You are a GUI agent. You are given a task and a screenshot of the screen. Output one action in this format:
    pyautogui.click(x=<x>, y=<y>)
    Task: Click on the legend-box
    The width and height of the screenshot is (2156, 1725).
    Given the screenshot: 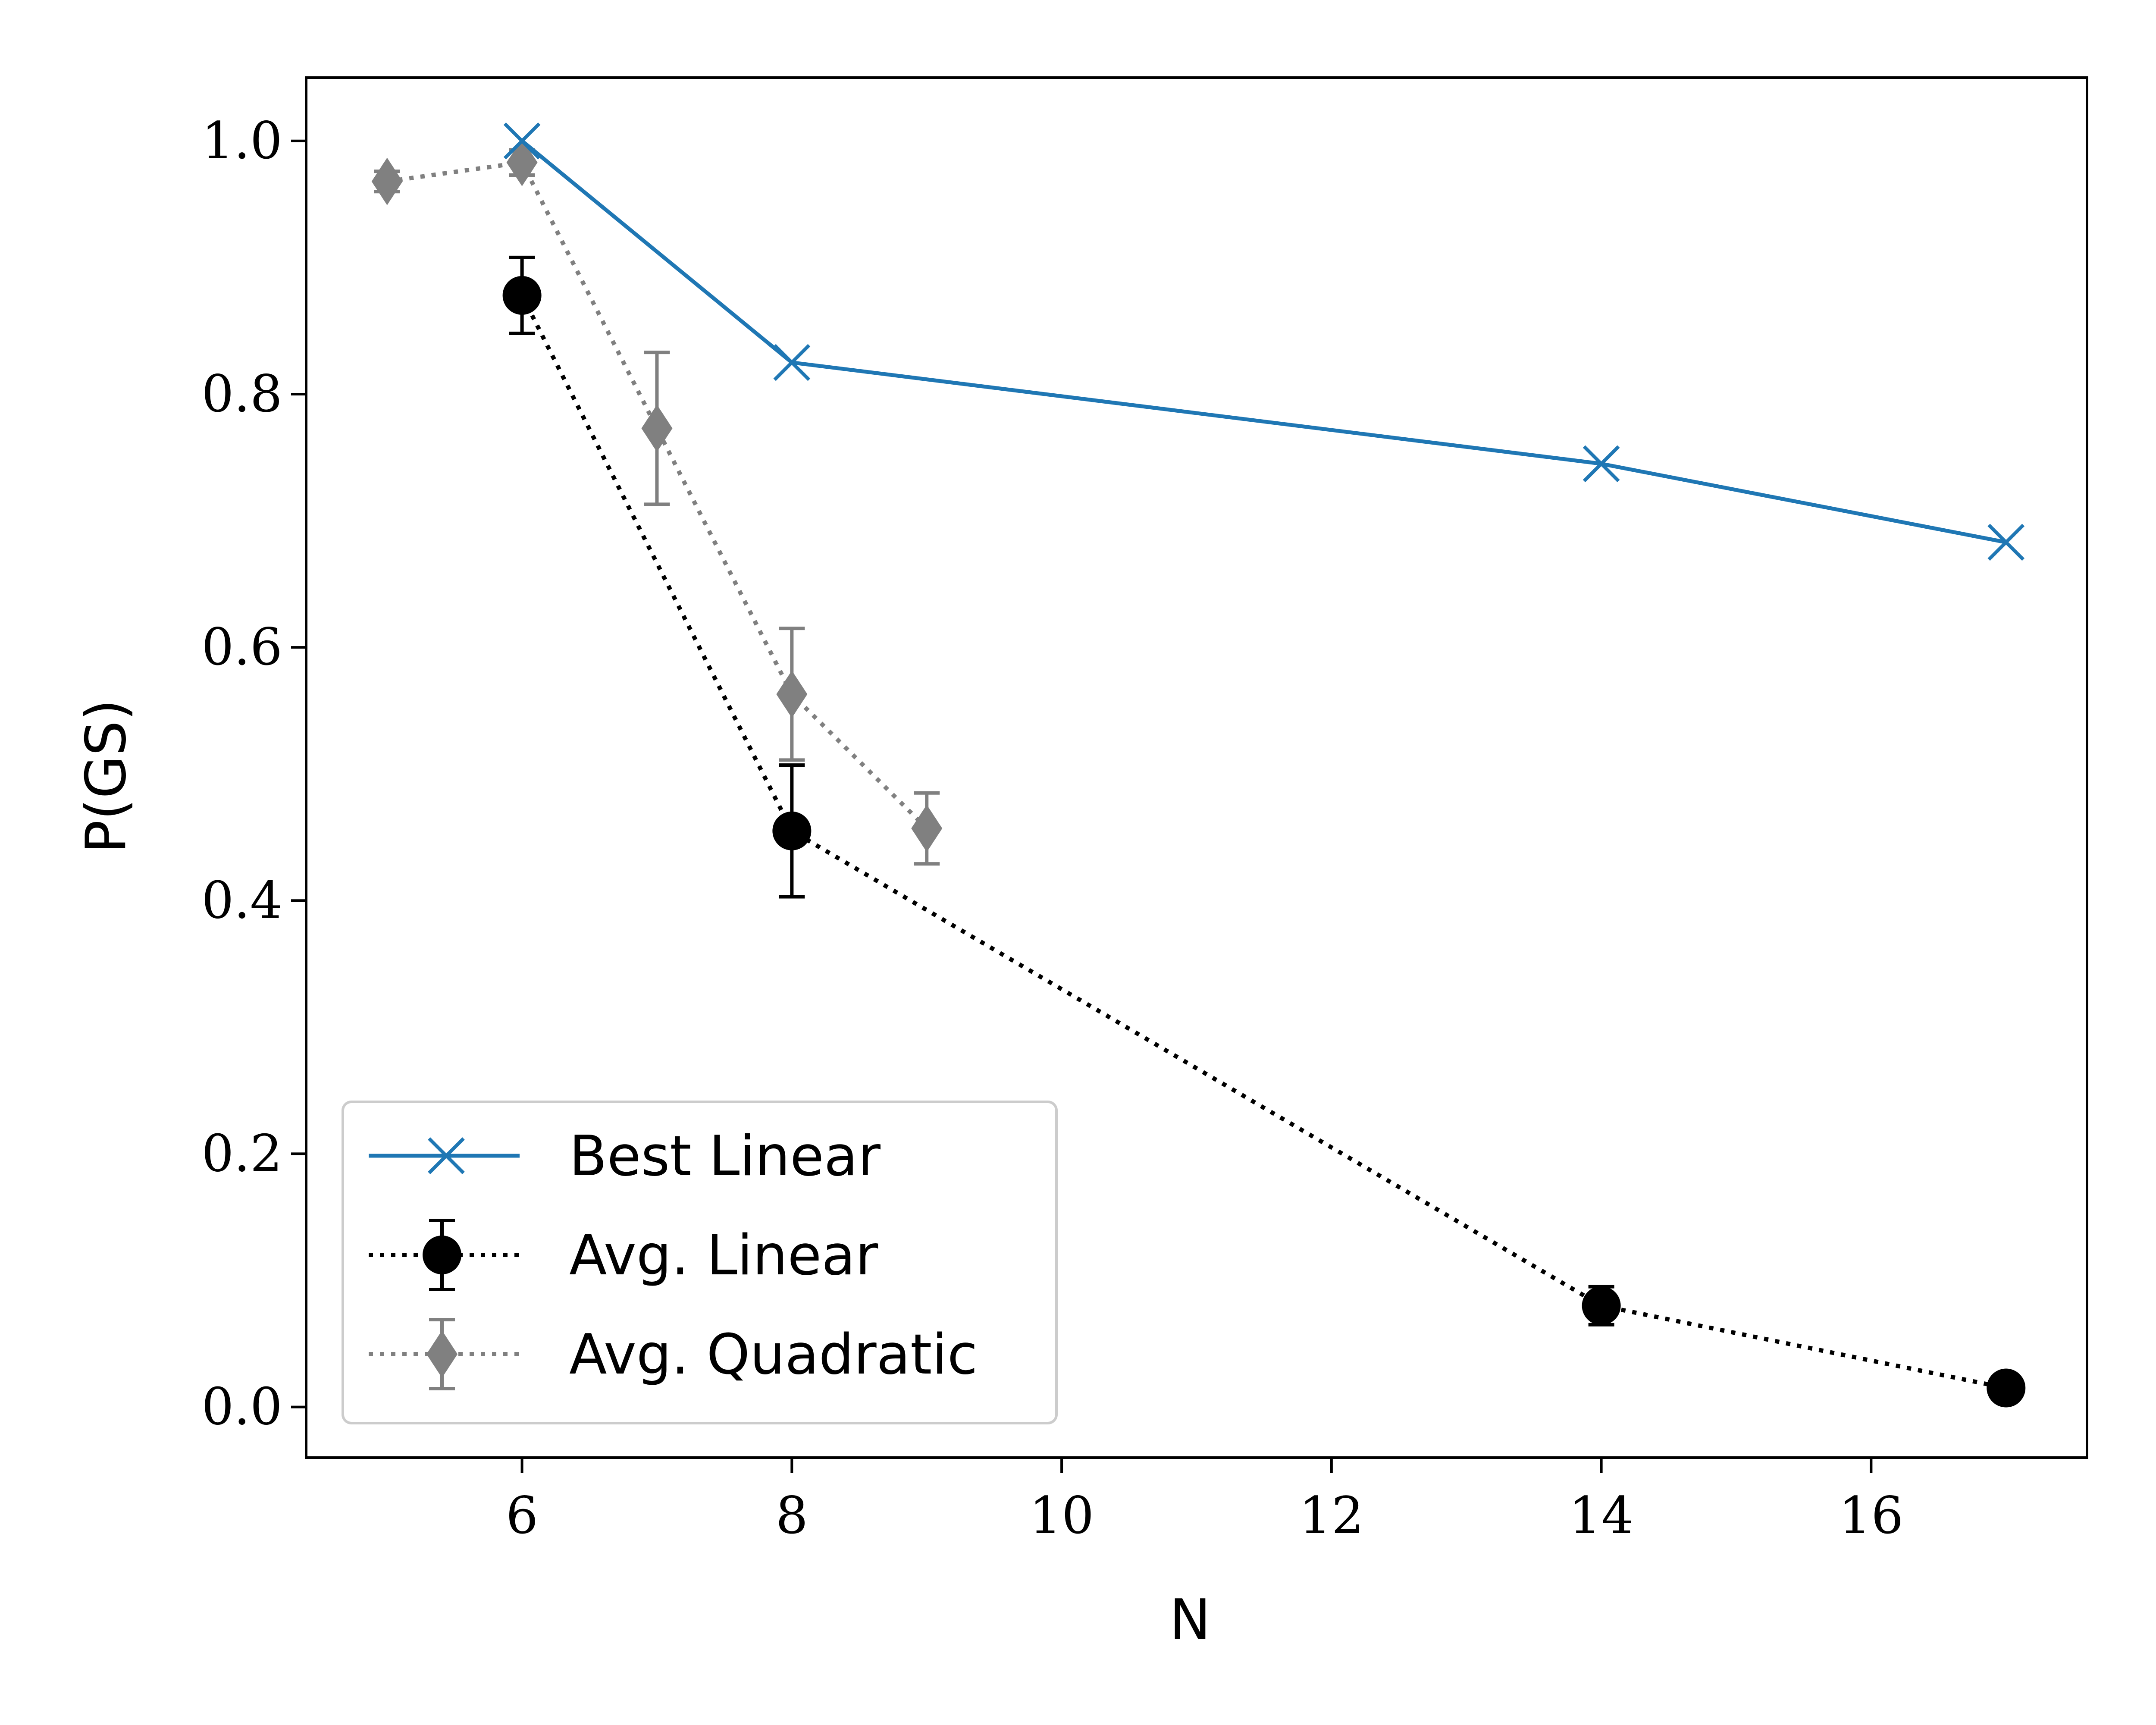 What is the action you would take?
    pyautogui.click(x=700, y=1262)
    